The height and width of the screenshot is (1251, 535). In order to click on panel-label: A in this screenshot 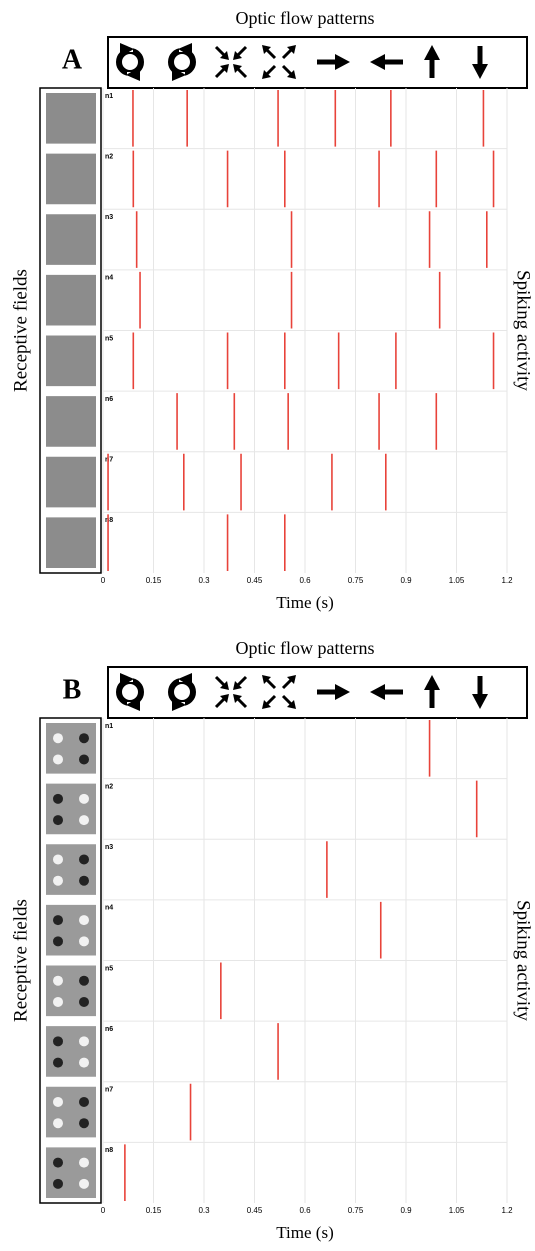, I will do `click(72, 59)`.